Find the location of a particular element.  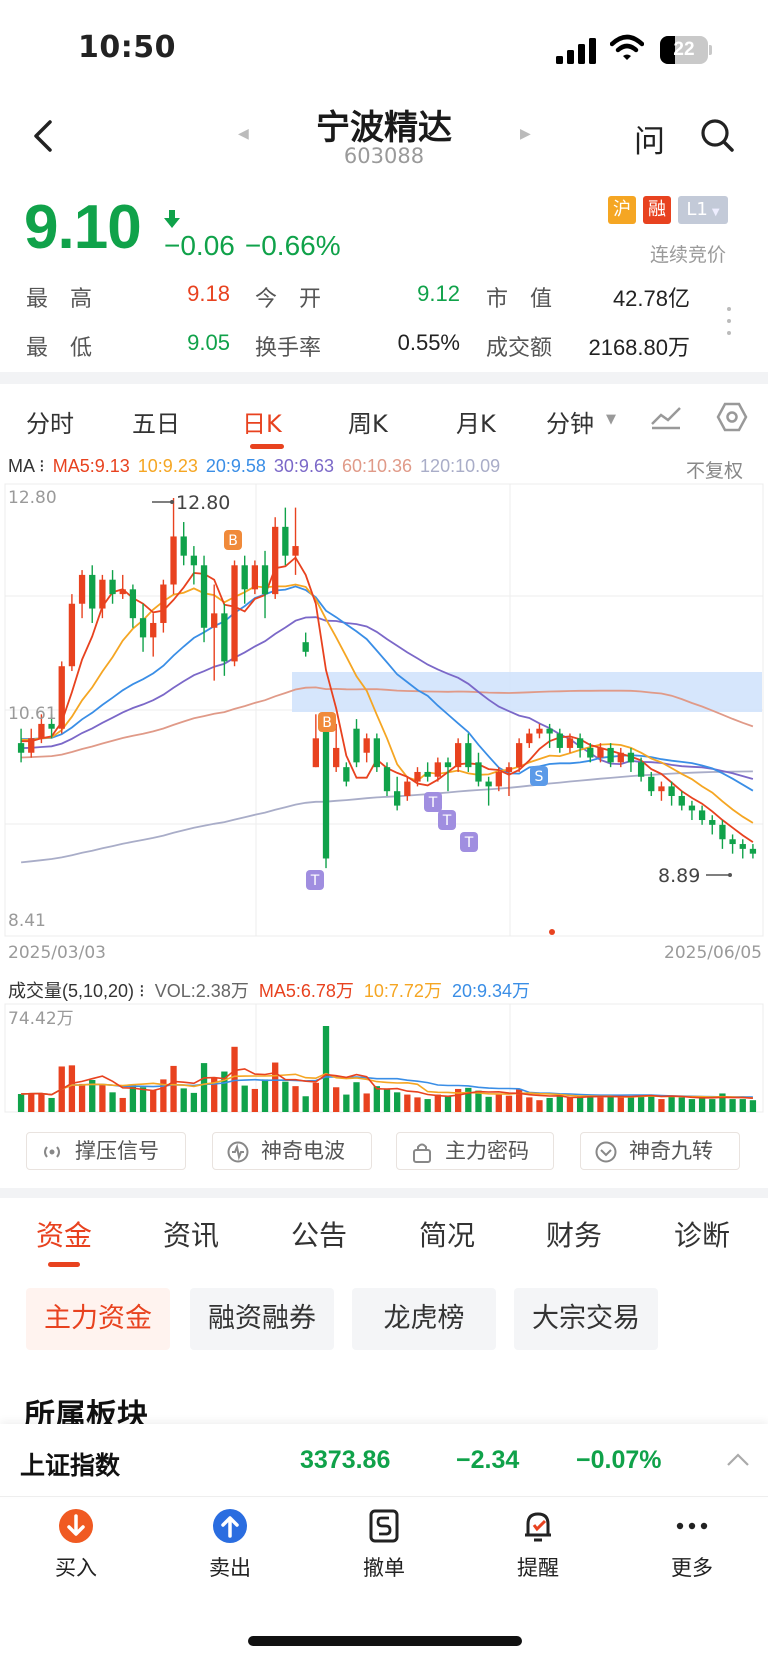

chip-main-funds: 主力资金 is located at coordinates (98, 1319).